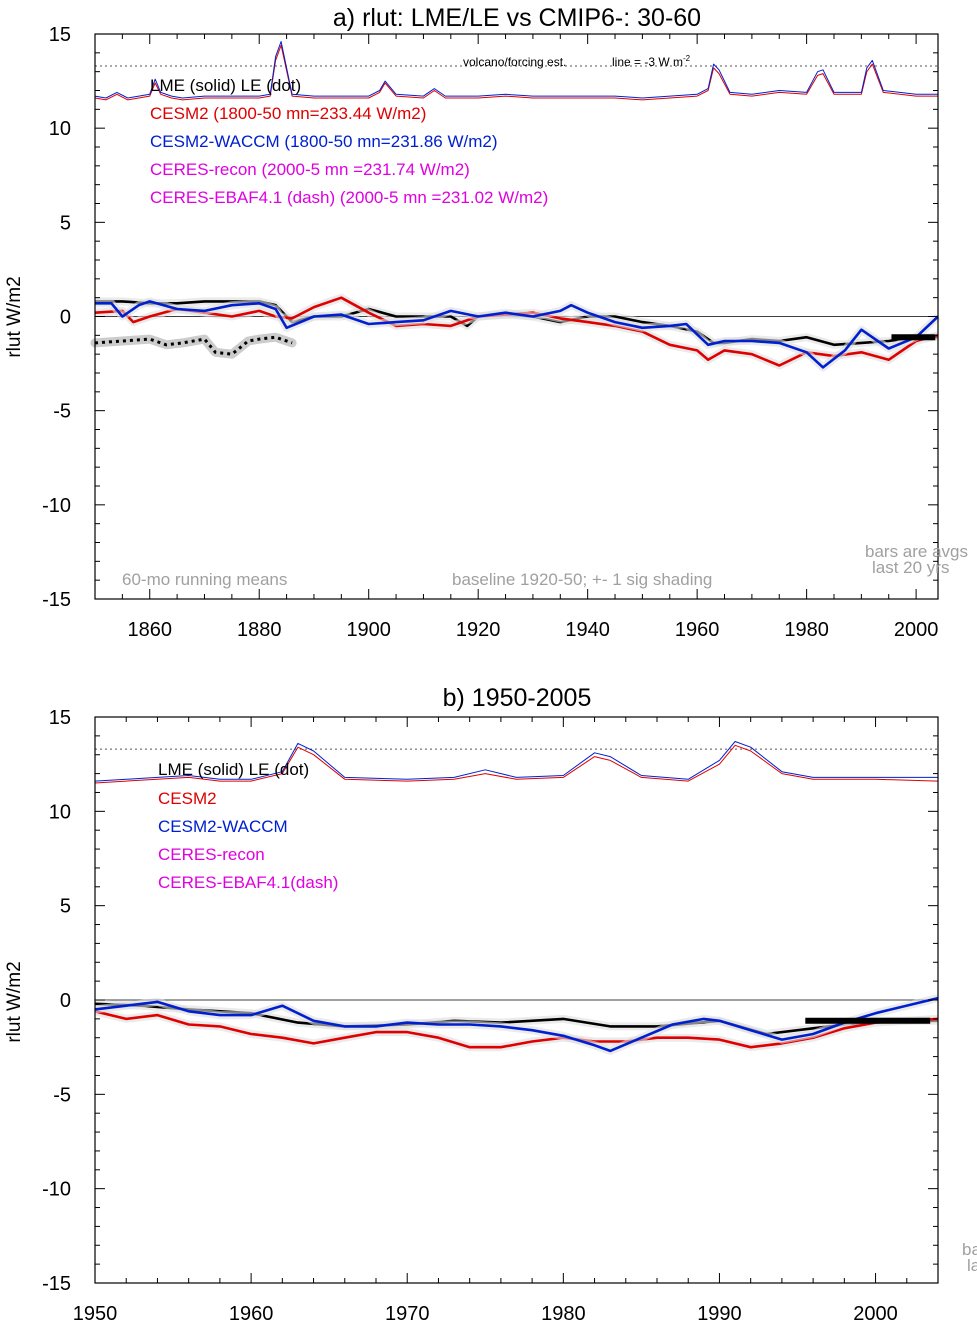 The image size is (977, 1325). Describe the element at coordinates (324, 141) in the screenshot. I see `legend-a-cesm2-waccm: CESM2-WACCM (1800-50 mn=231.86 W/m2)` at that location.